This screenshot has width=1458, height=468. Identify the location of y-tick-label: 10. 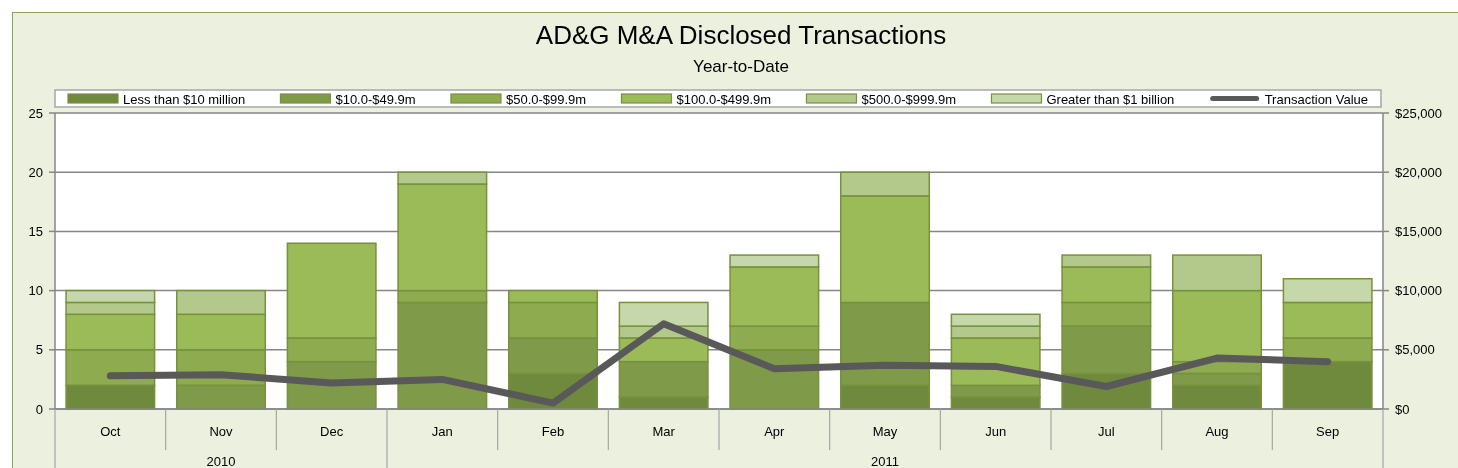
(35, 291).